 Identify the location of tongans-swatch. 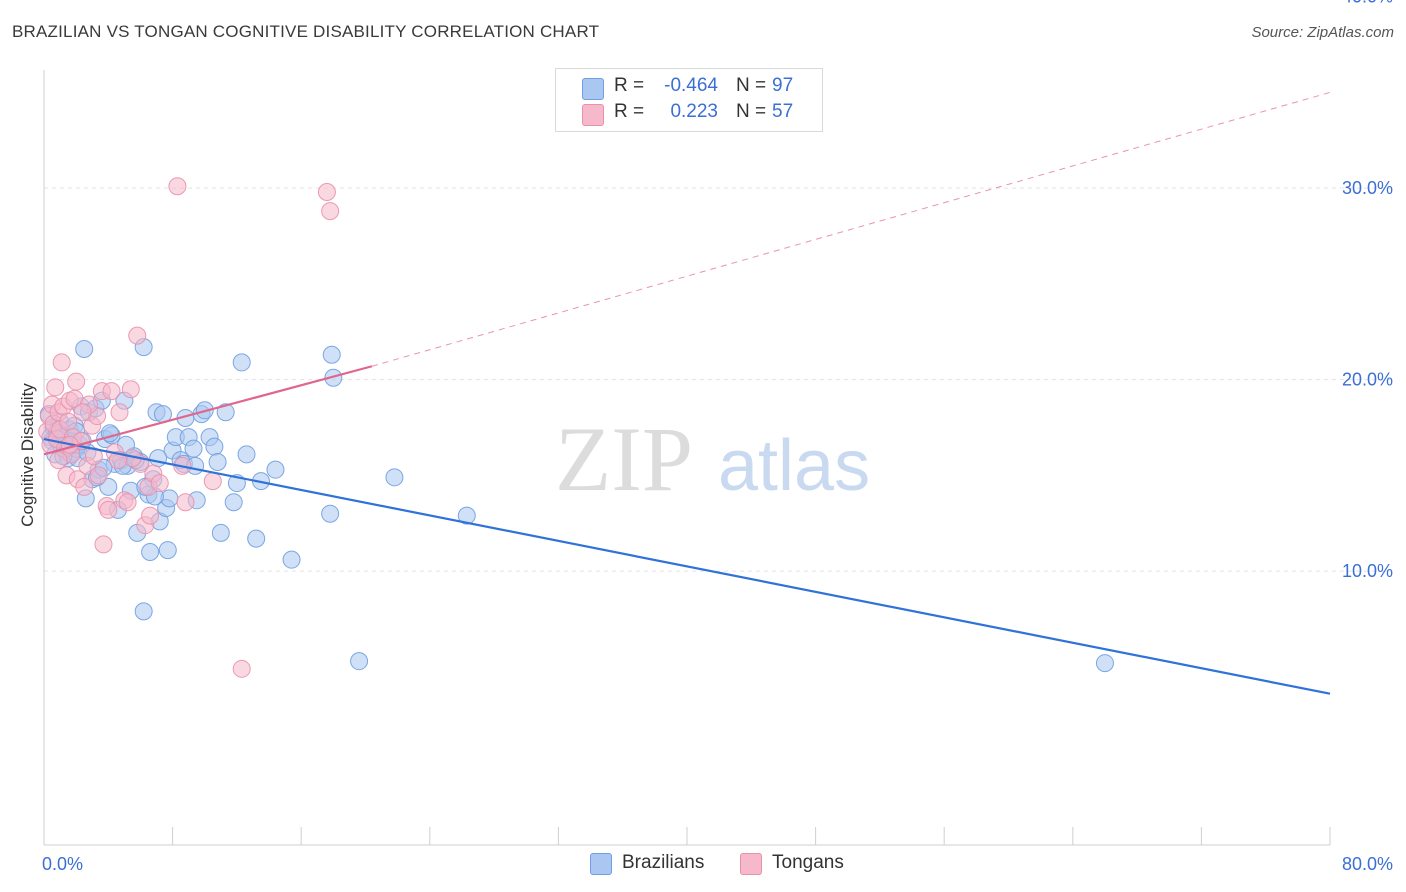
(593, 115).